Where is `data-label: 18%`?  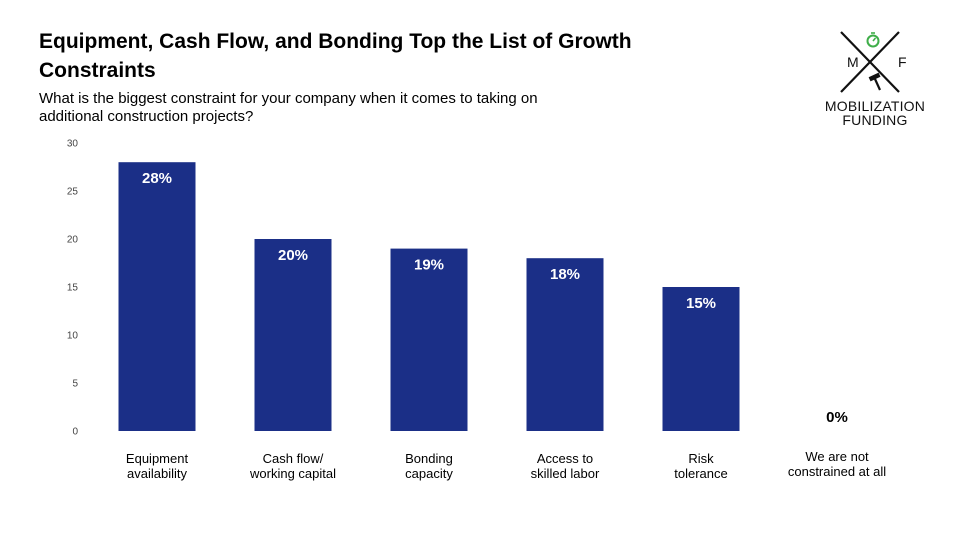 data-label: 18% is located at coordinates (565, 274).